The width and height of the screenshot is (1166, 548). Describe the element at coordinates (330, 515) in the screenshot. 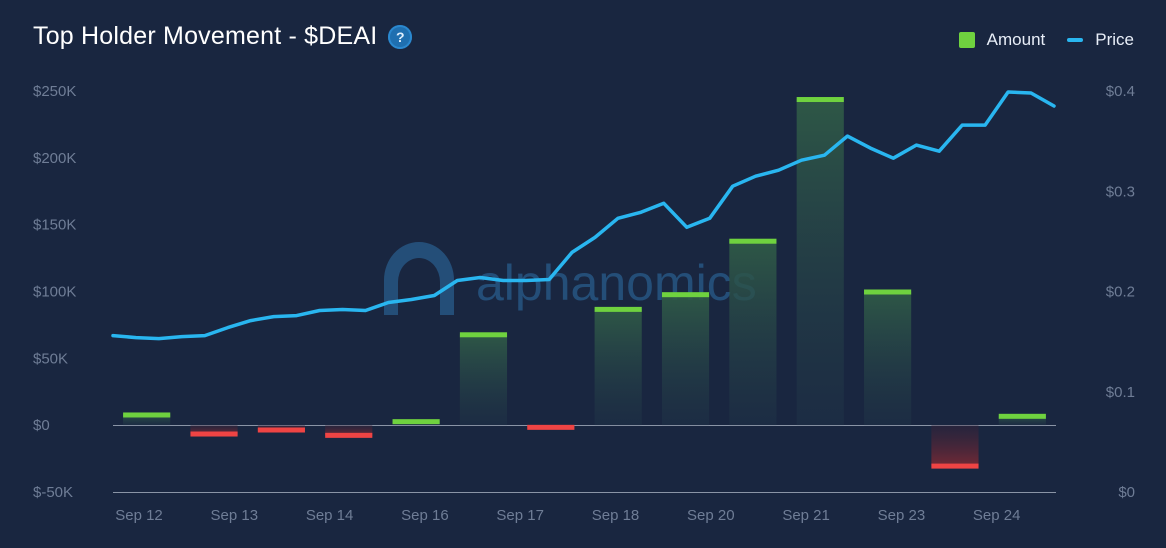

I see `x-axis-tick-label: Sep 14` at that location.